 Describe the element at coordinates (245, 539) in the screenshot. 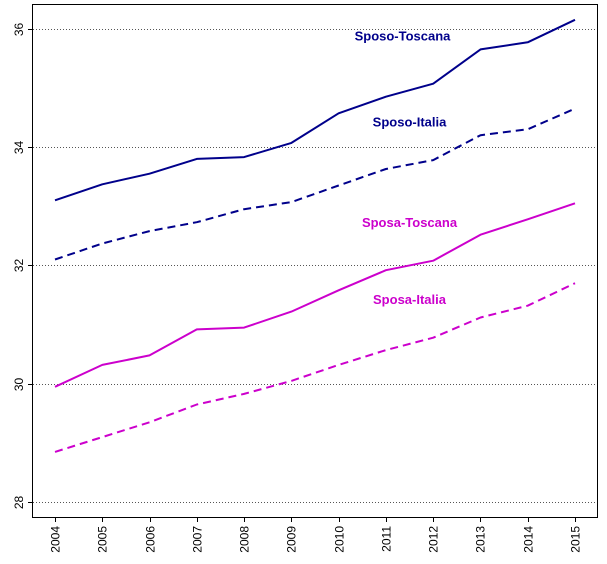

I see `x-tick-label: 2008` at that location.